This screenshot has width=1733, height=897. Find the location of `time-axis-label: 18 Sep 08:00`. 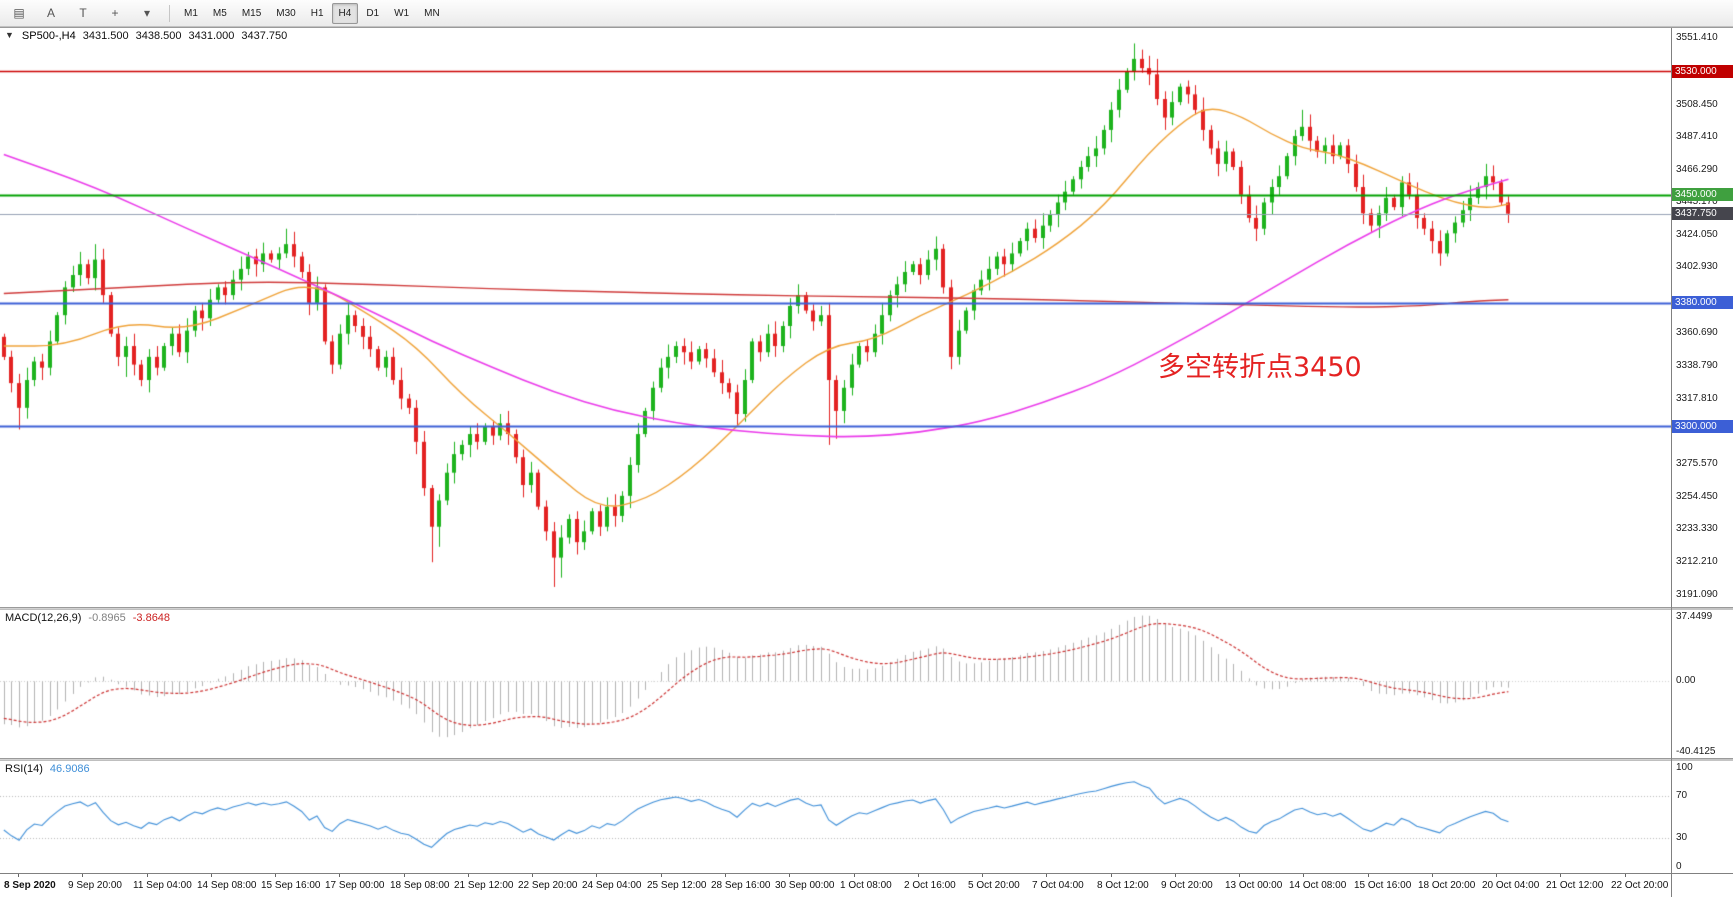

time-axis-label: 18 Sep 08:00 is located at coordinates (420, 885).